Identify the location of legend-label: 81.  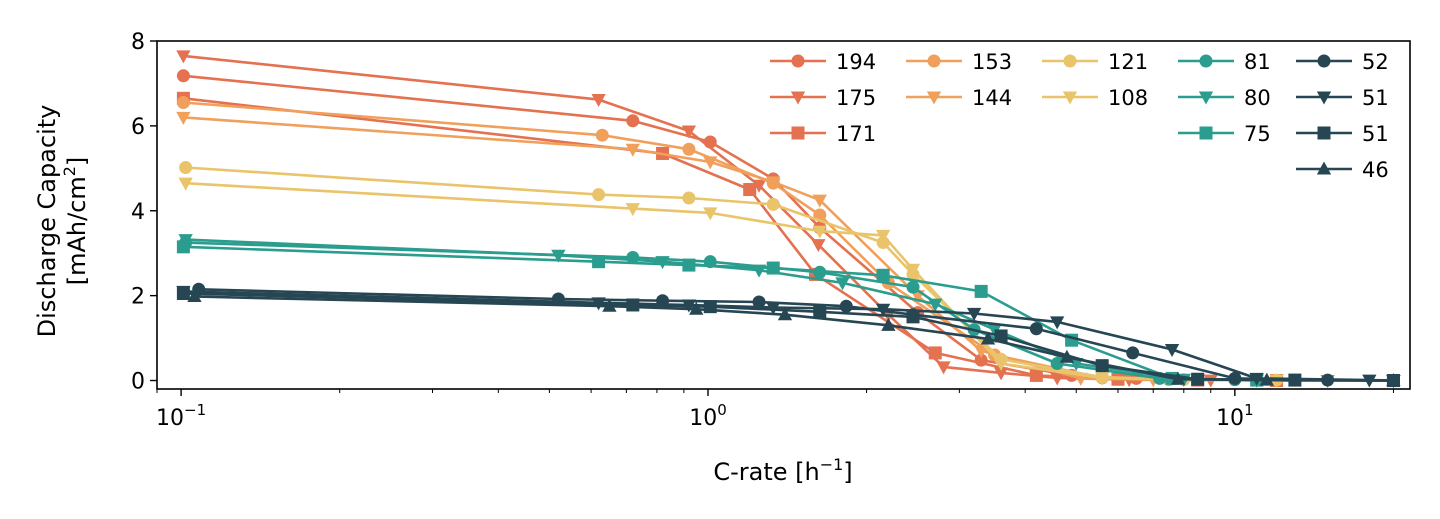
(1257, 62).